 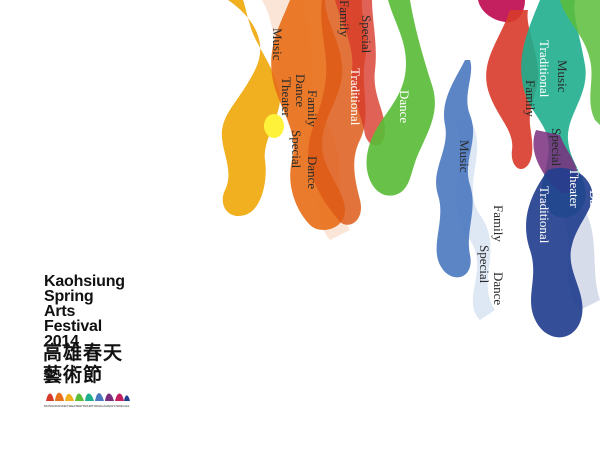 I want to click on label-family-2: Family, so click(x=344, y=18).